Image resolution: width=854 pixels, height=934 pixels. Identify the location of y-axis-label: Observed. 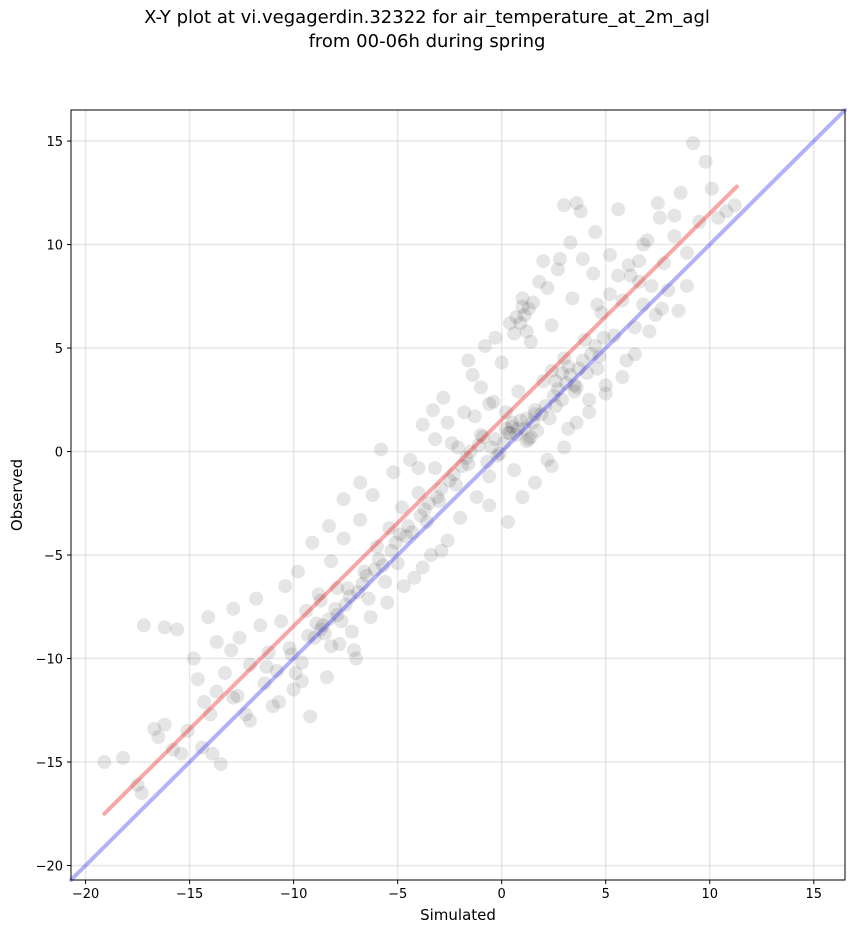
(17, 495).